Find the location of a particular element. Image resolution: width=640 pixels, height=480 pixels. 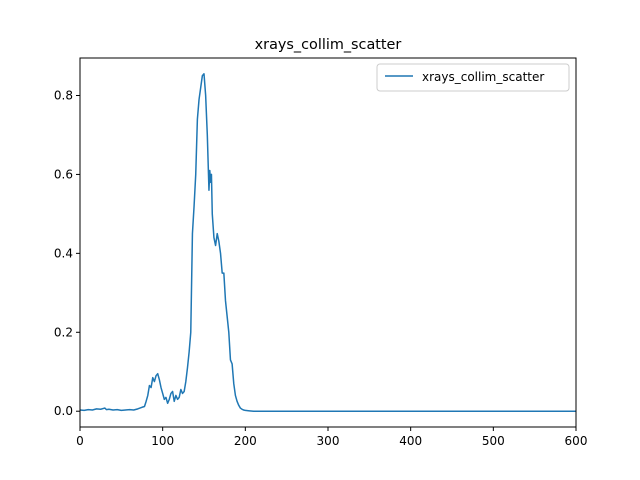

y-axis: 0.0 0.2 0.4 0.6 0.8 is located at coordinates (67, 253).